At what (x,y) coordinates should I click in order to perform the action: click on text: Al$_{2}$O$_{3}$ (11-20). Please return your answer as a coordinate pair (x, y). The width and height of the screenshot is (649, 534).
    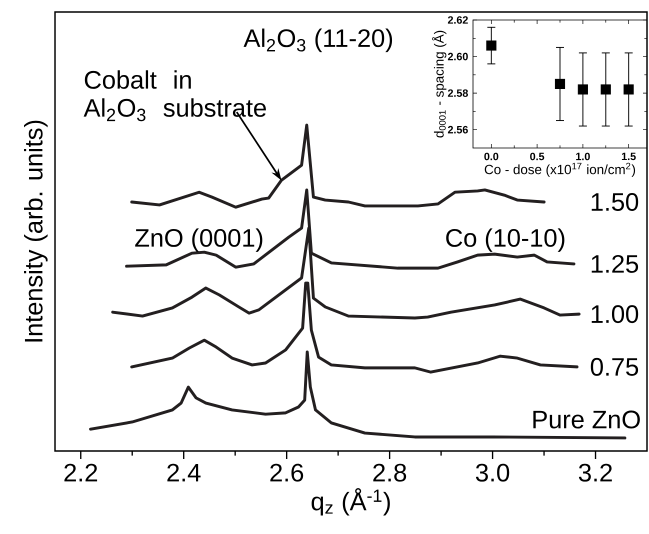
    Looking at the image, I should click on (318, 40).